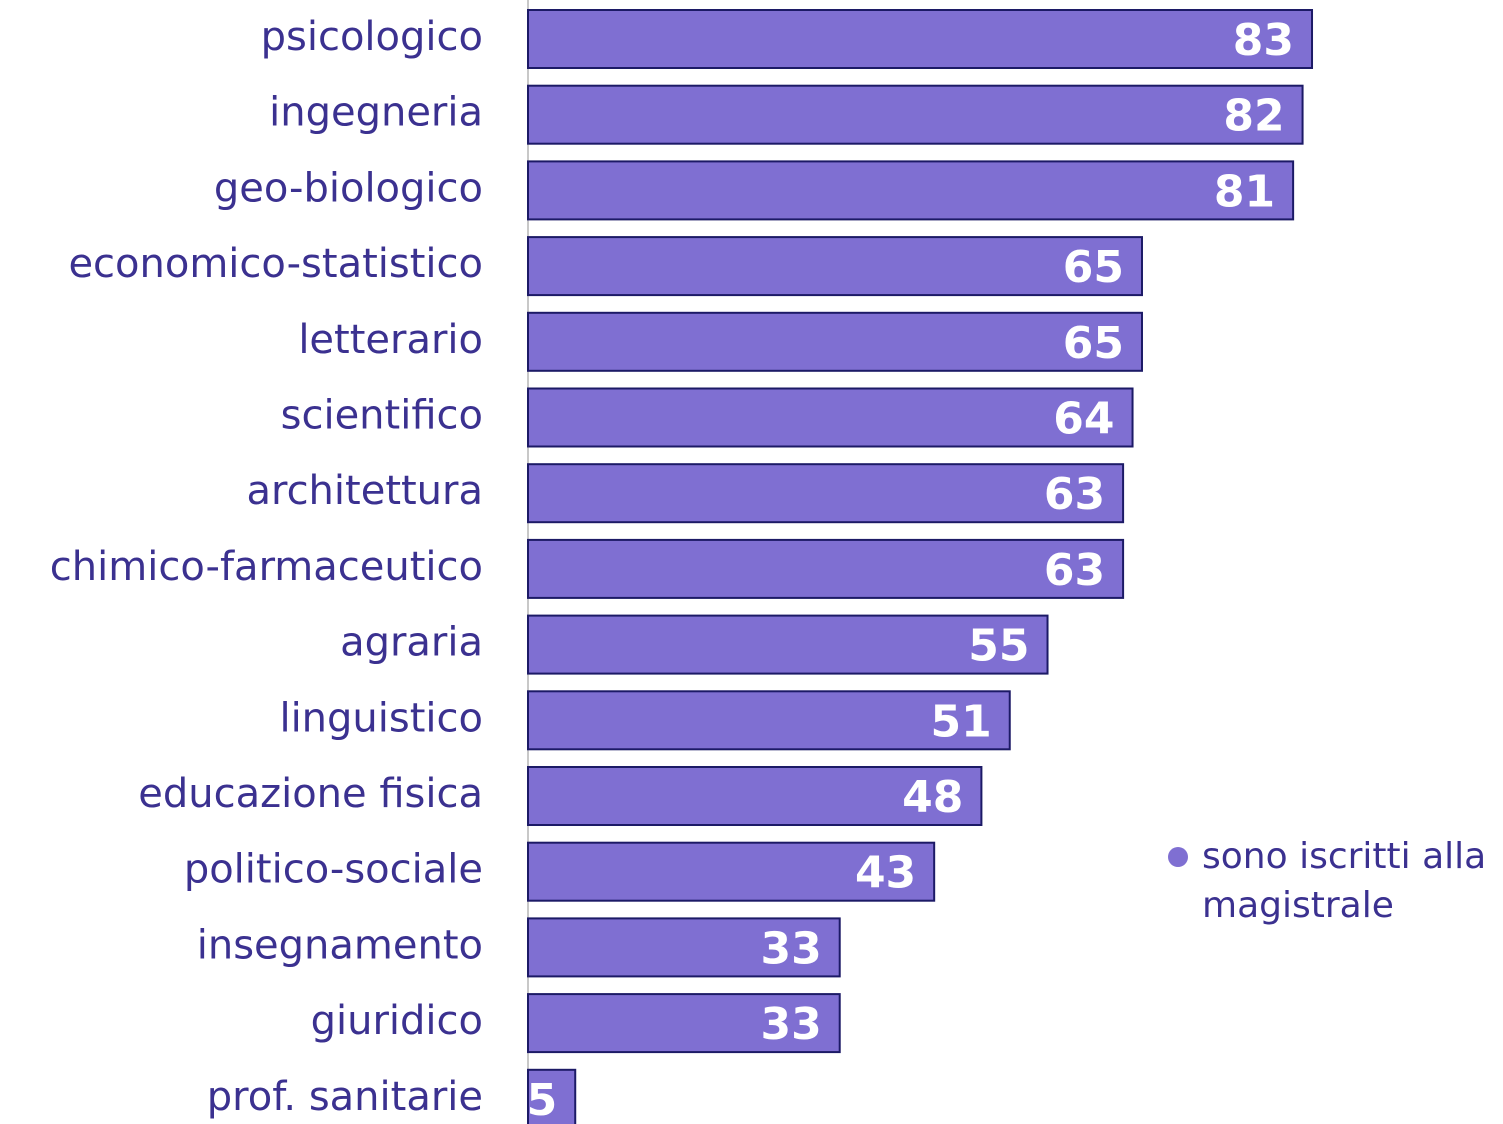 Image resolution: width=1503 pixels, height=1124 pixels. I want to click on category-label: economico-statistico, so click(275, 264).